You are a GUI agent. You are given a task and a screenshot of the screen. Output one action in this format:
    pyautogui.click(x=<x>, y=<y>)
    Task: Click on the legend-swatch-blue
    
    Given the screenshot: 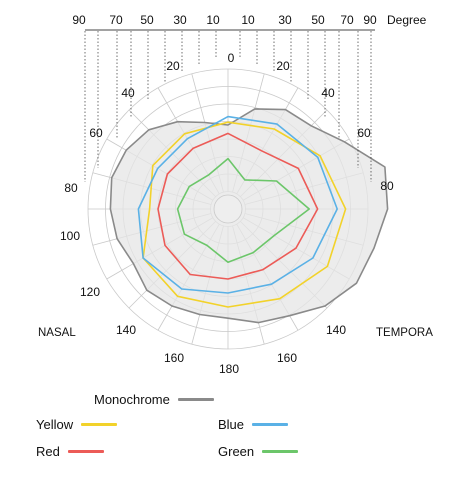 What is the action you would take?
    pyautogui.click(x=270, y=424)
    